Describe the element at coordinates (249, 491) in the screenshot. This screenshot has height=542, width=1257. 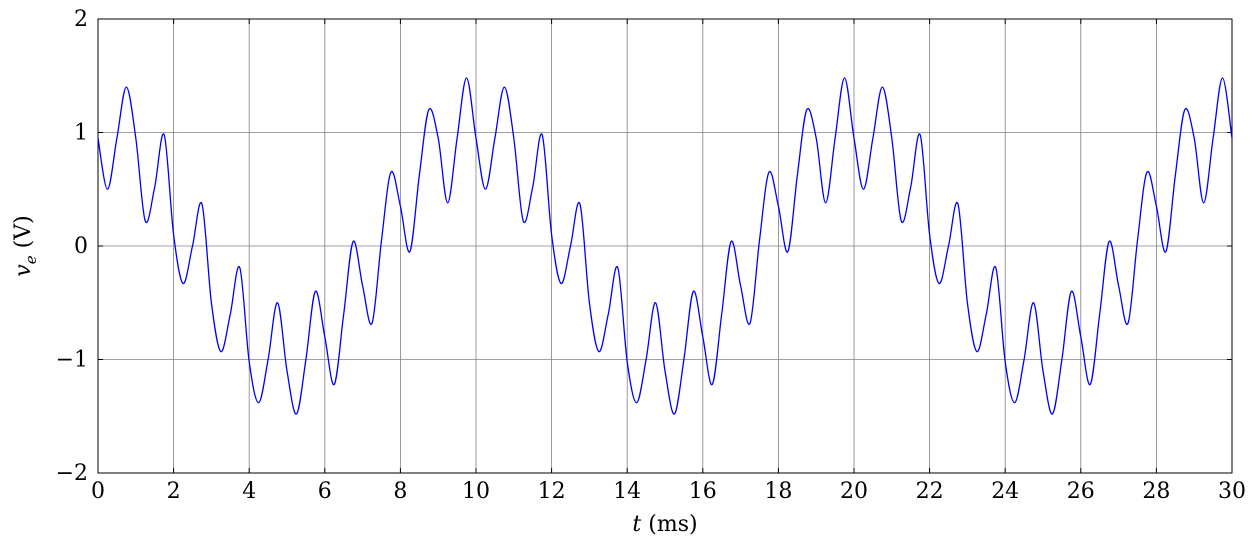
I see `x-tick-label: 4` at that location.